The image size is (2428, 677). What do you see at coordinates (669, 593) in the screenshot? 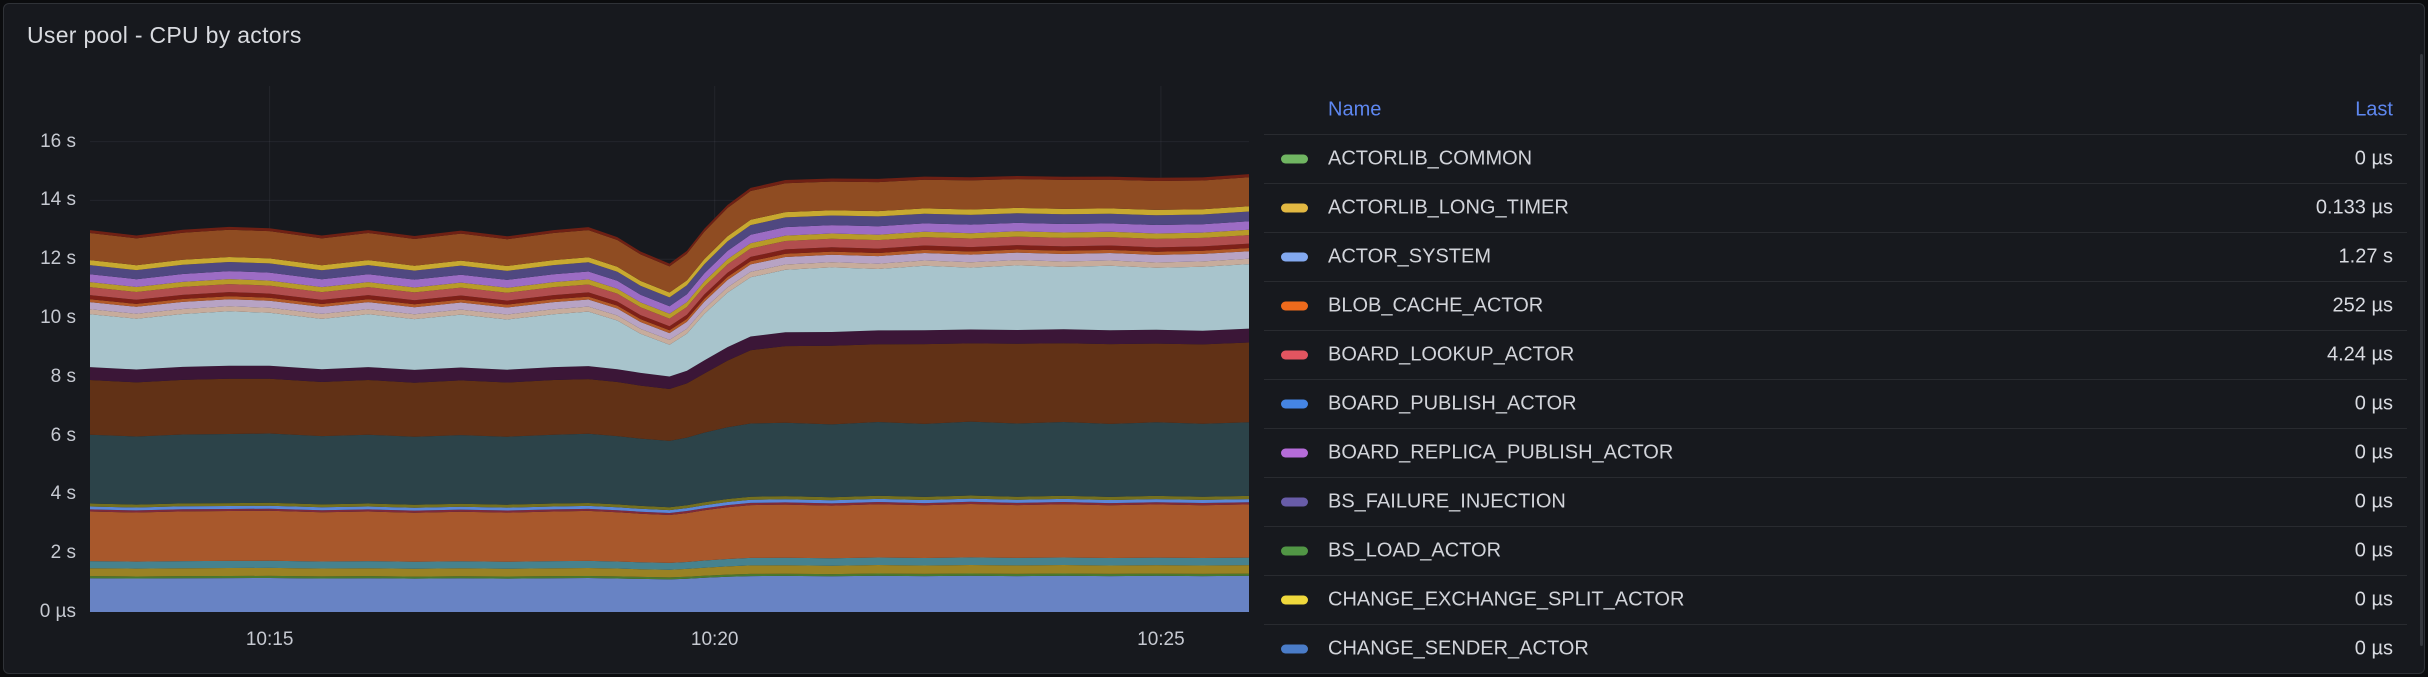
I see `area-periwinkle-band` at bounding box center [669, 593].